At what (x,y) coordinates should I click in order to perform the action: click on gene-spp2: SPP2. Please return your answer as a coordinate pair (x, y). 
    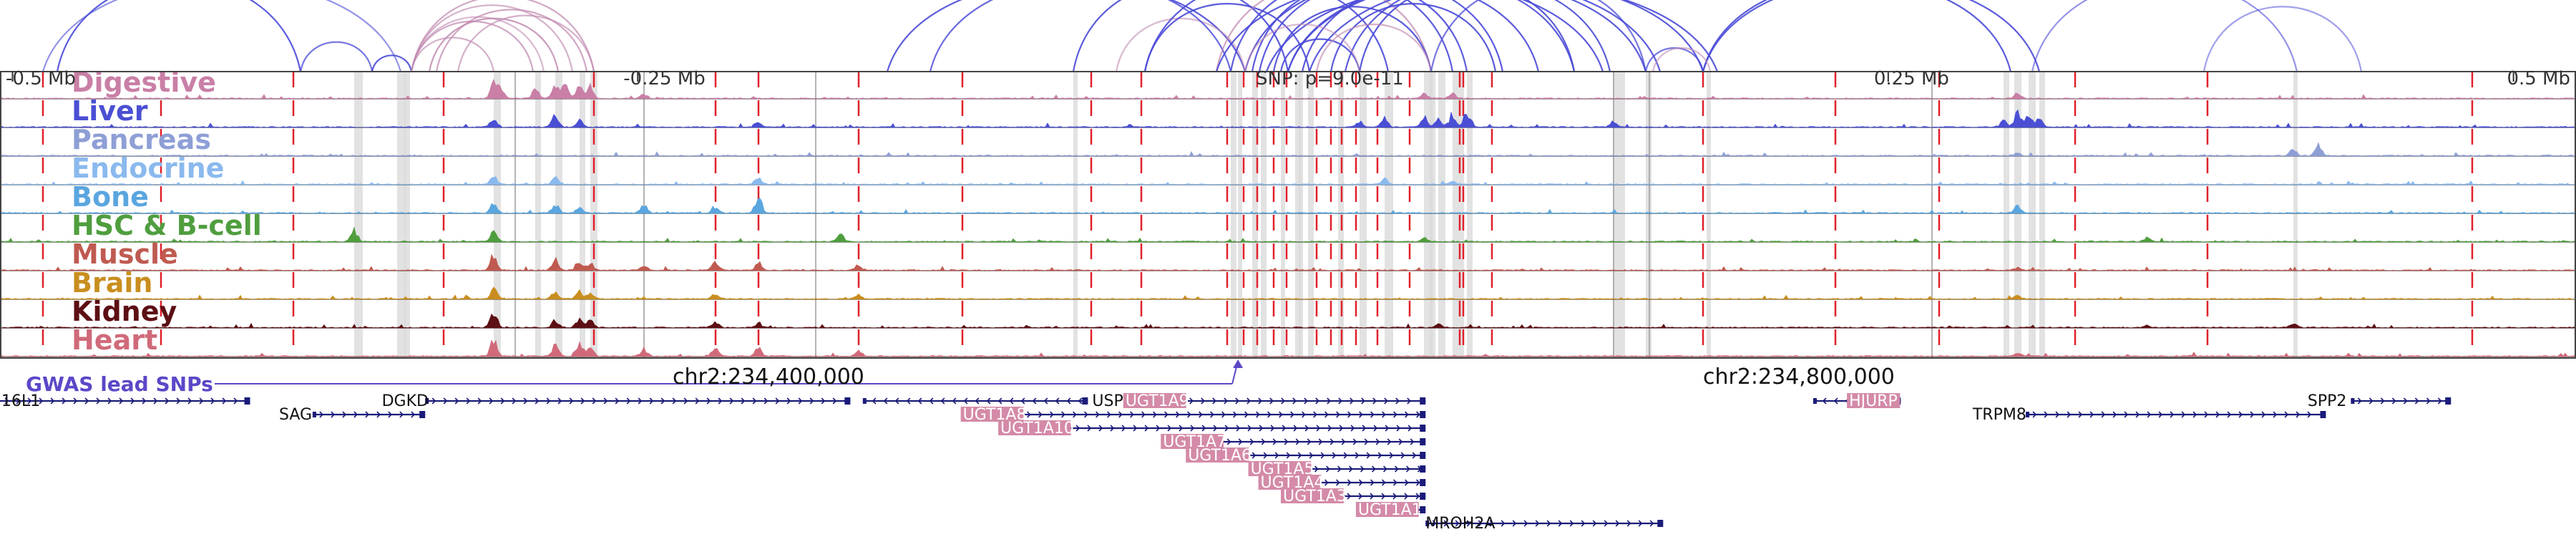
    Looking at the image, I should click on (2379, 401).